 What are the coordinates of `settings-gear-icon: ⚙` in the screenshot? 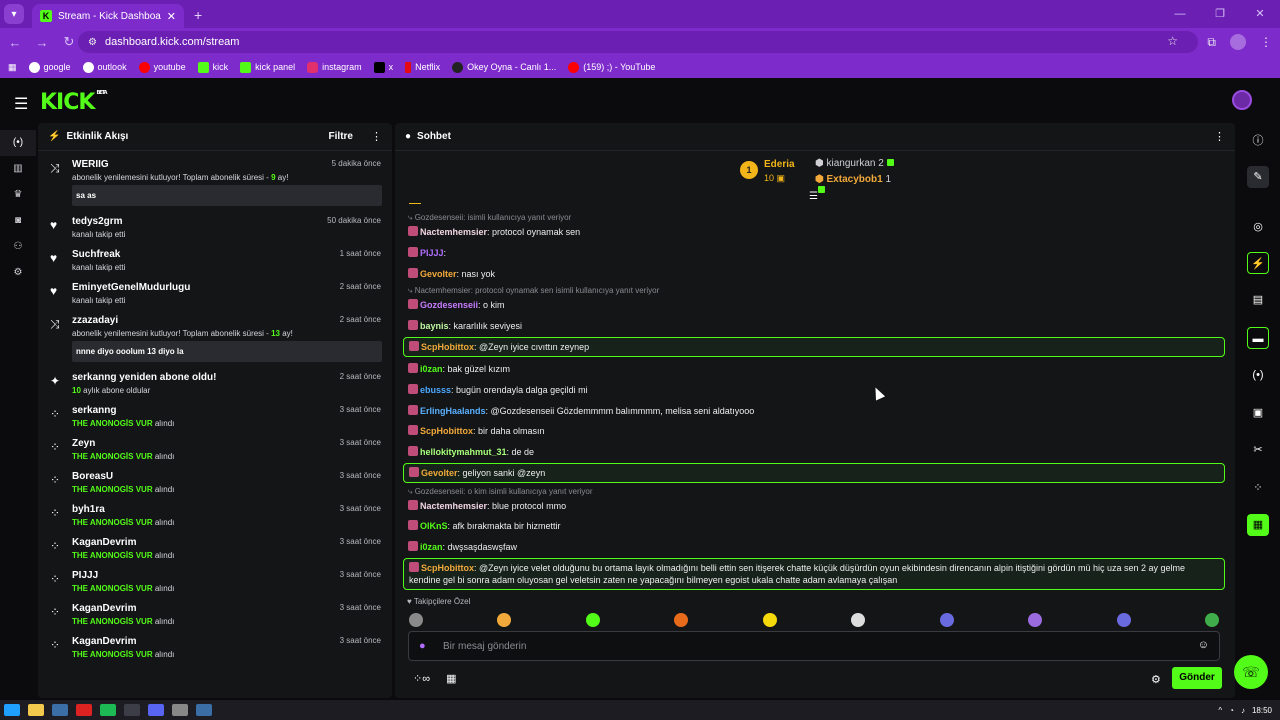 It's located at (18, 272).